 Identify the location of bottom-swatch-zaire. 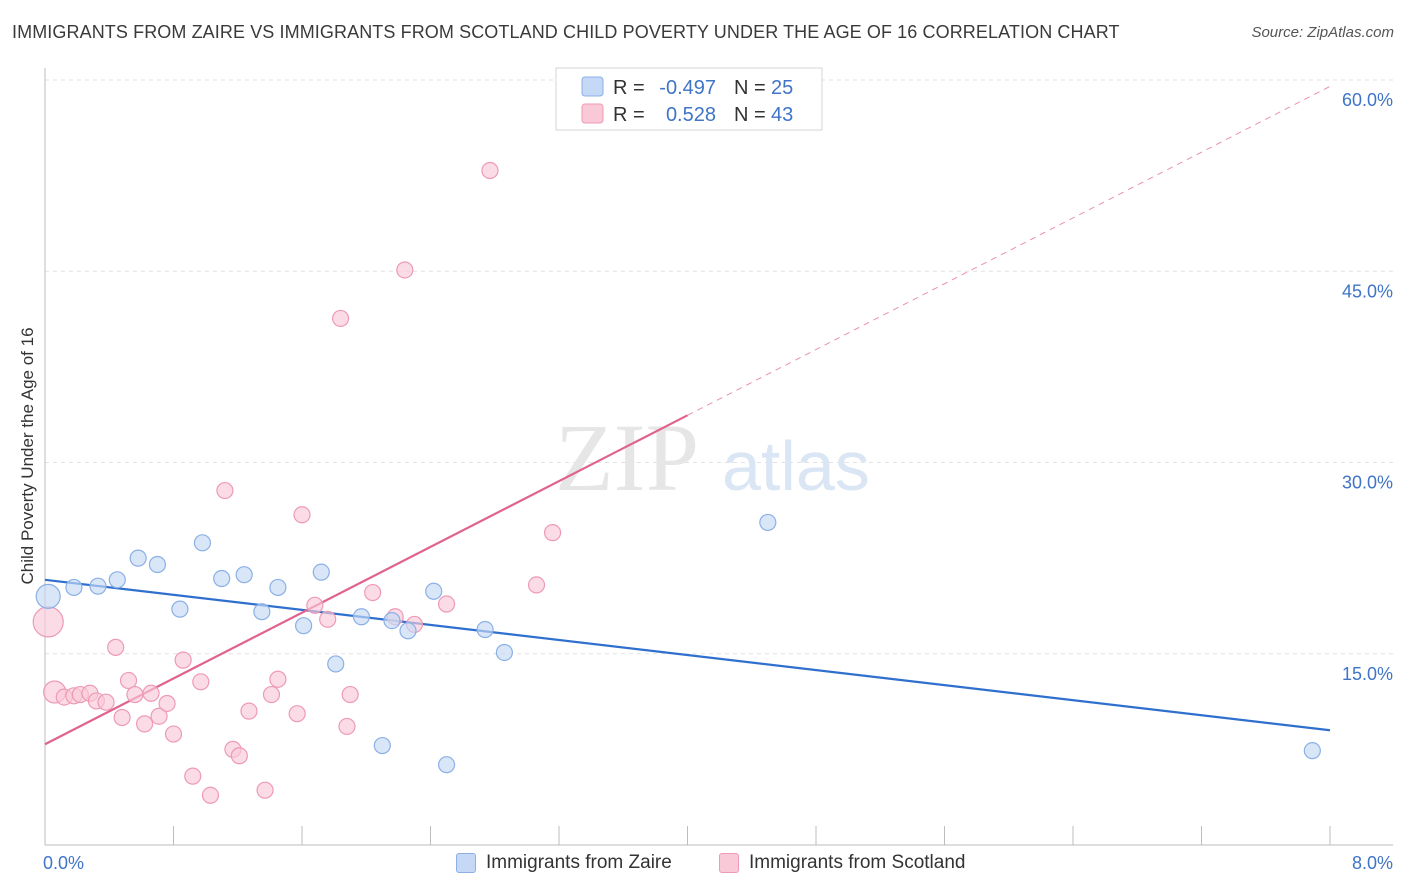
(466, 863).